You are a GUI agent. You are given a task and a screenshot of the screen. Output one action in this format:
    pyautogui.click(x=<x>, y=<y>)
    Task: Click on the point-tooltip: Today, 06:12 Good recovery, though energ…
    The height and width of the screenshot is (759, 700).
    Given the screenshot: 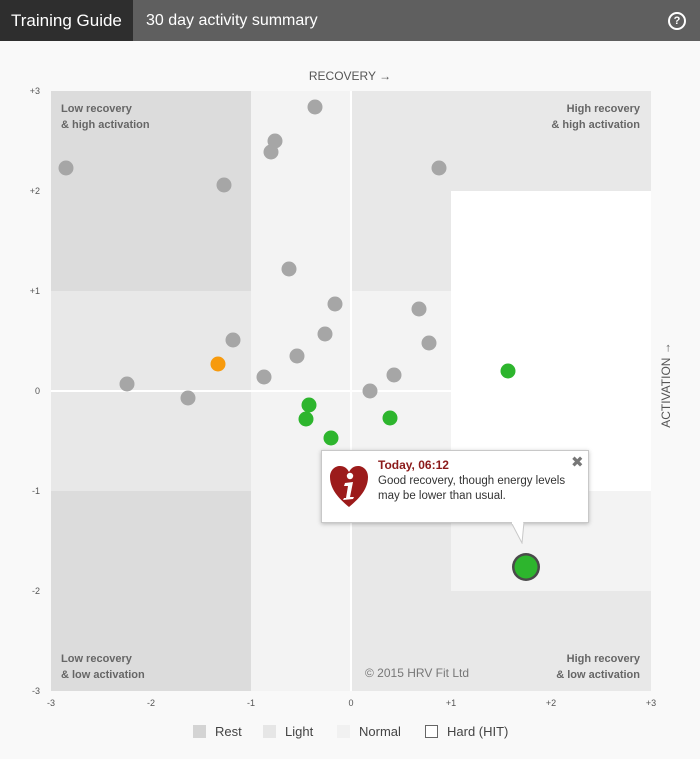 What is the action you would take?
    pyautogui.click(x=455, y=486)
    